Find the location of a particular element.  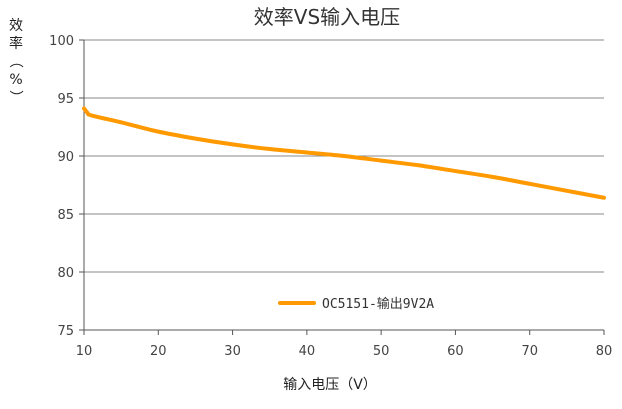

y-axis-label-group: 效率 （% ） is located at coordinates (15, 61).